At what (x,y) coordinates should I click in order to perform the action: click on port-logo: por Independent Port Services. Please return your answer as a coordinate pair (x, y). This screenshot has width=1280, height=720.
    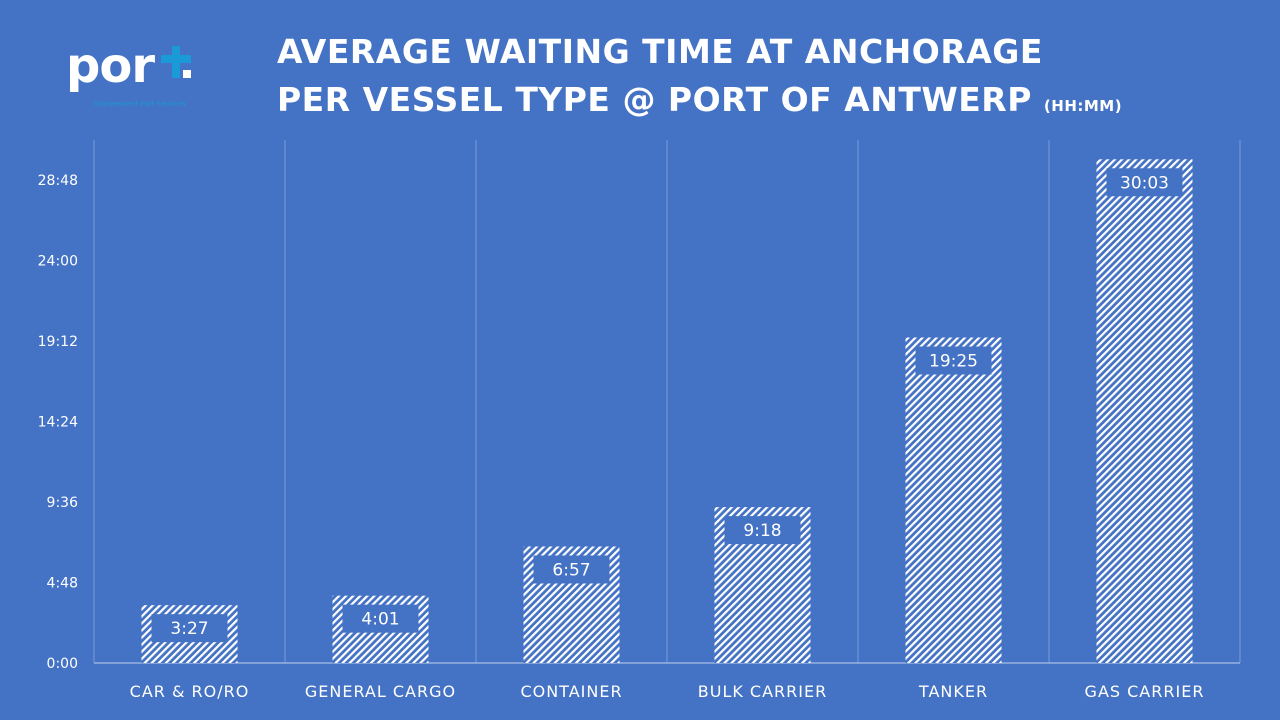
    Looking at the image, I should click on (141, 74).